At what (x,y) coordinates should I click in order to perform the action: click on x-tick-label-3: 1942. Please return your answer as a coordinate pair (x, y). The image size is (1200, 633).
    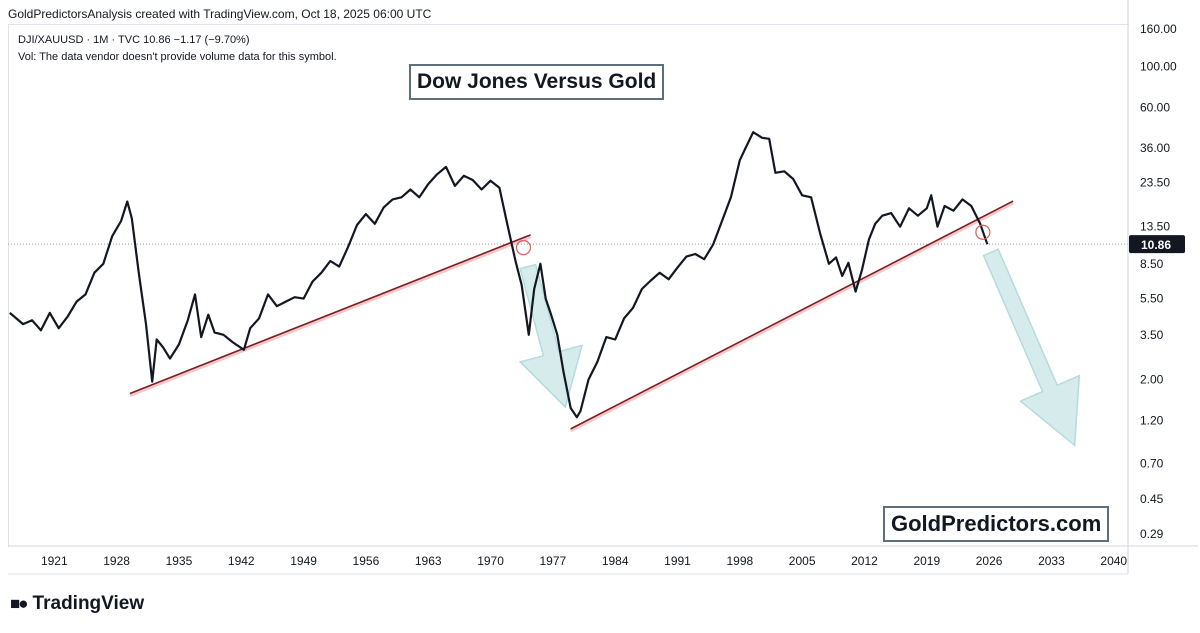
    Looking at the image, I should click on (241, 561).